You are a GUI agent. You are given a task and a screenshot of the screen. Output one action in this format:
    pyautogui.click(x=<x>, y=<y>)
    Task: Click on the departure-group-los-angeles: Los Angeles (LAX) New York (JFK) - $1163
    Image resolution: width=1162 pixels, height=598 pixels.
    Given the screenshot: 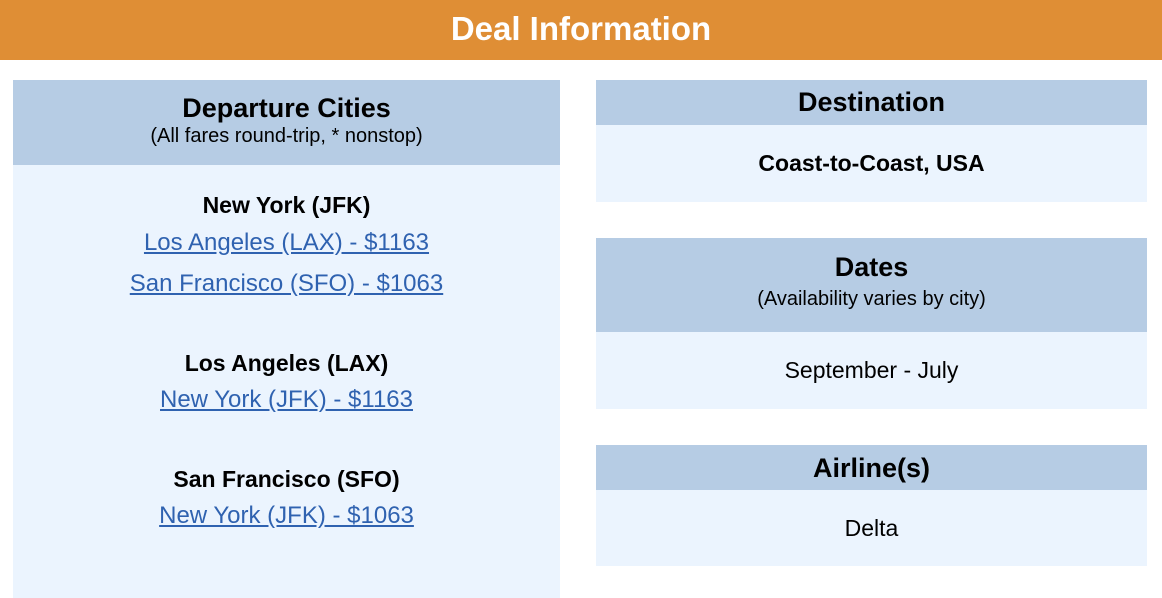 What is the action you would take?
    pyautogui.click(x=286, y=383)
    